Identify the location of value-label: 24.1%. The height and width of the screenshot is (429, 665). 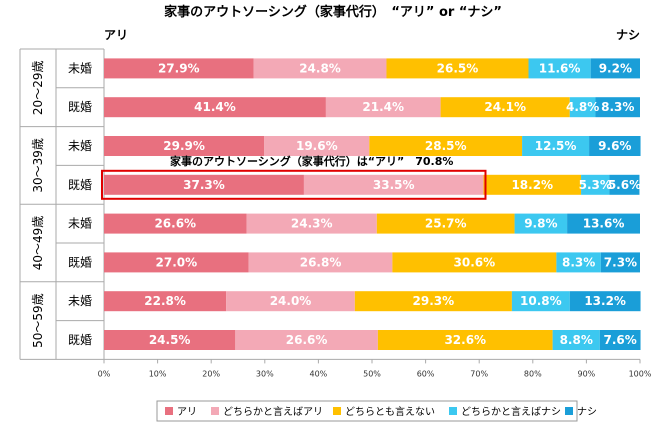
(505, 107).